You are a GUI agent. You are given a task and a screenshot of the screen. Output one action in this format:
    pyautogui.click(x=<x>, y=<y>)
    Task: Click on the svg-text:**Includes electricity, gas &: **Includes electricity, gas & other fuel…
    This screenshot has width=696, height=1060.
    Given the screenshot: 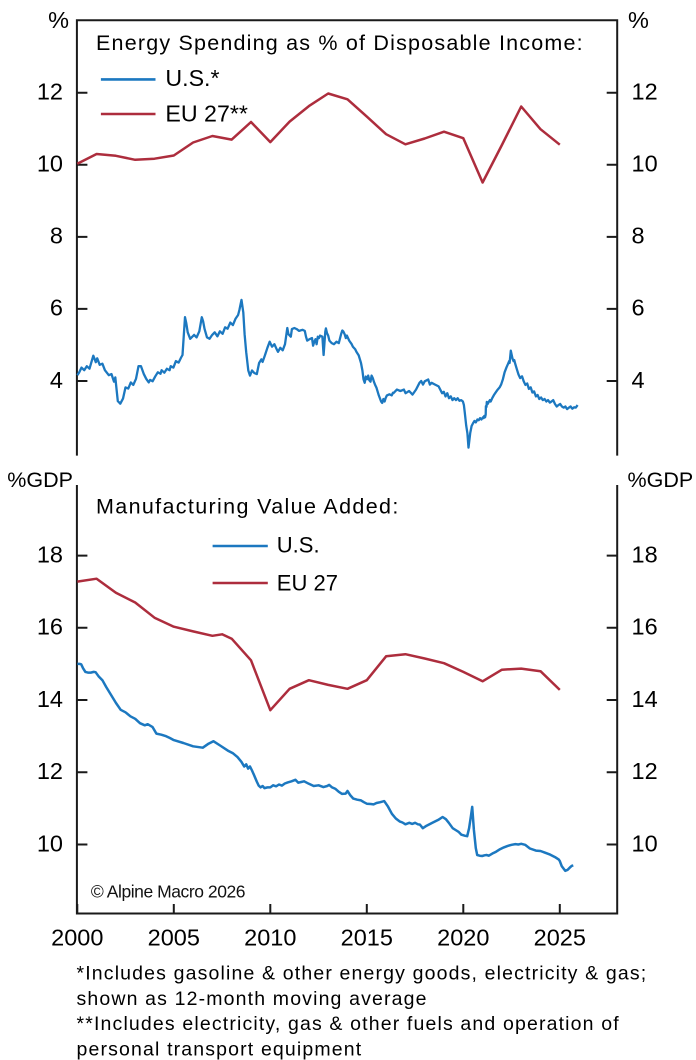 What is the action you would take?
    pyautogui.click(x=348, y=1024)
    